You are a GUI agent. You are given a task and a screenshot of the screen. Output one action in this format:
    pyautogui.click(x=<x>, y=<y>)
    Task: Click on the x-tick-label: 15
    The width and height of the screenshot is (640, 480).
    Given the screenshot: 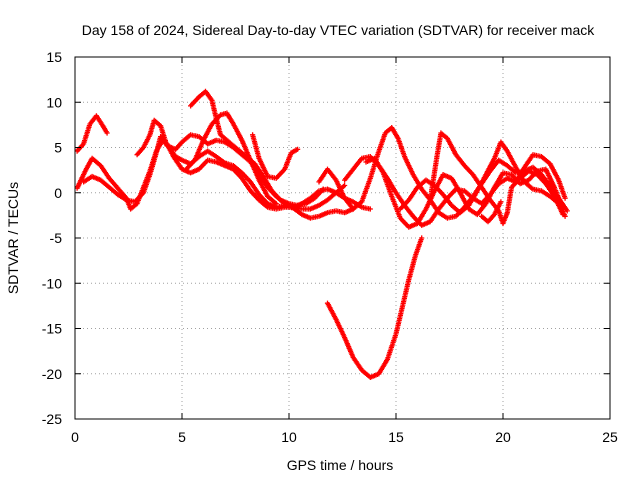 What is the action you would take?
    pyautogui.click(x=396, y=437)
    